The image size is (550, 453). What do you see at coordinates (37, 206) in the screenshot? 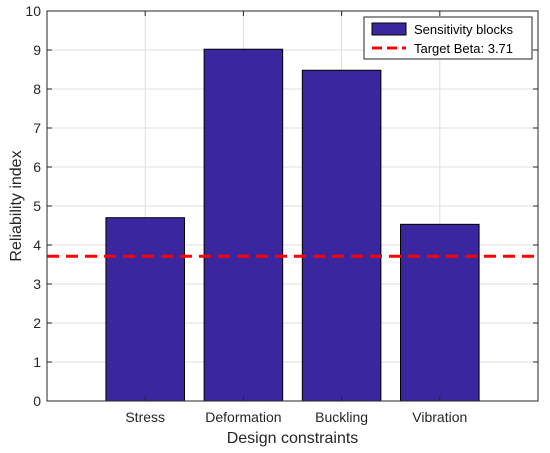
I see `y-tick-label: 5` at bounding box center [37, 206].